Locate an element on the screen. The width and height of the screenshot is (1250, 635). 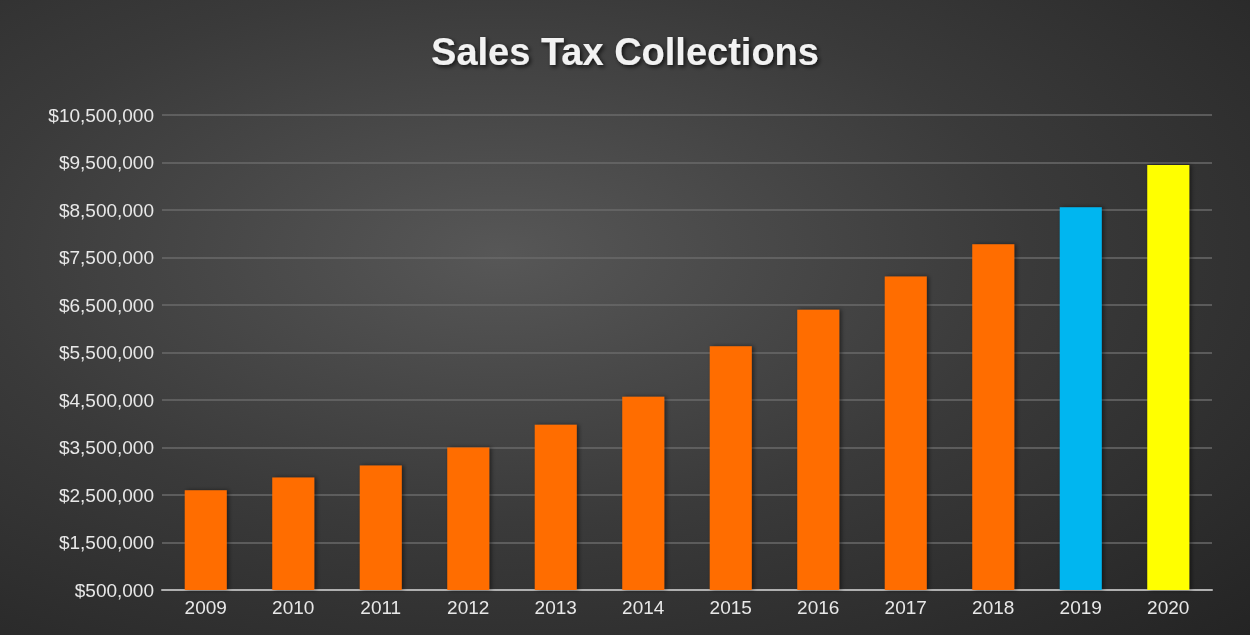
x-tick-label: 2010 is located at coordinates (293, 607).